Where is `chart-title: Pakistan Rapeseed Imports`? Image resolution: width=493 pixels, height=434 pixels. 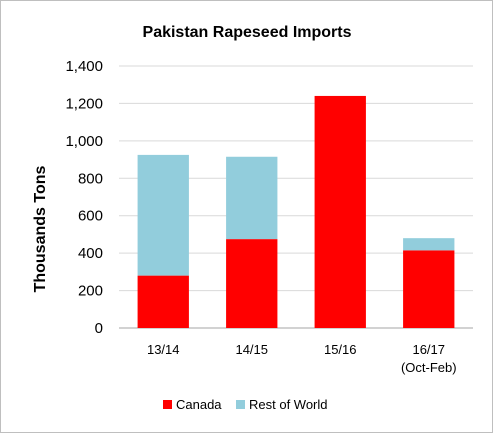
chart-title: Pakistan Rapeseed Imports is located at coordinates (247, 32).